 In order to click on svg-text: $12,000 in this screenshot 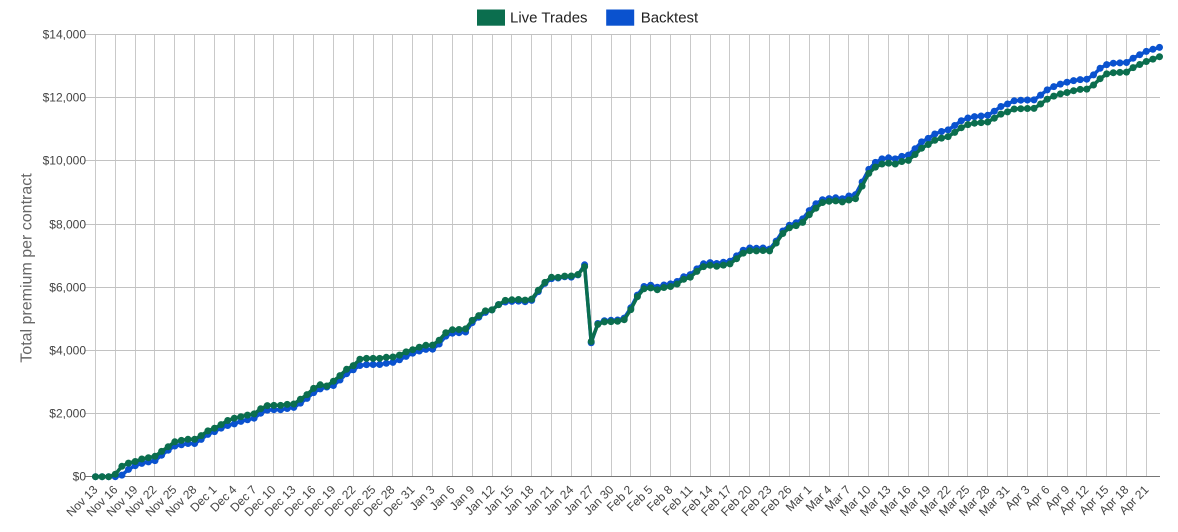, I will do `click(65, 98)`.